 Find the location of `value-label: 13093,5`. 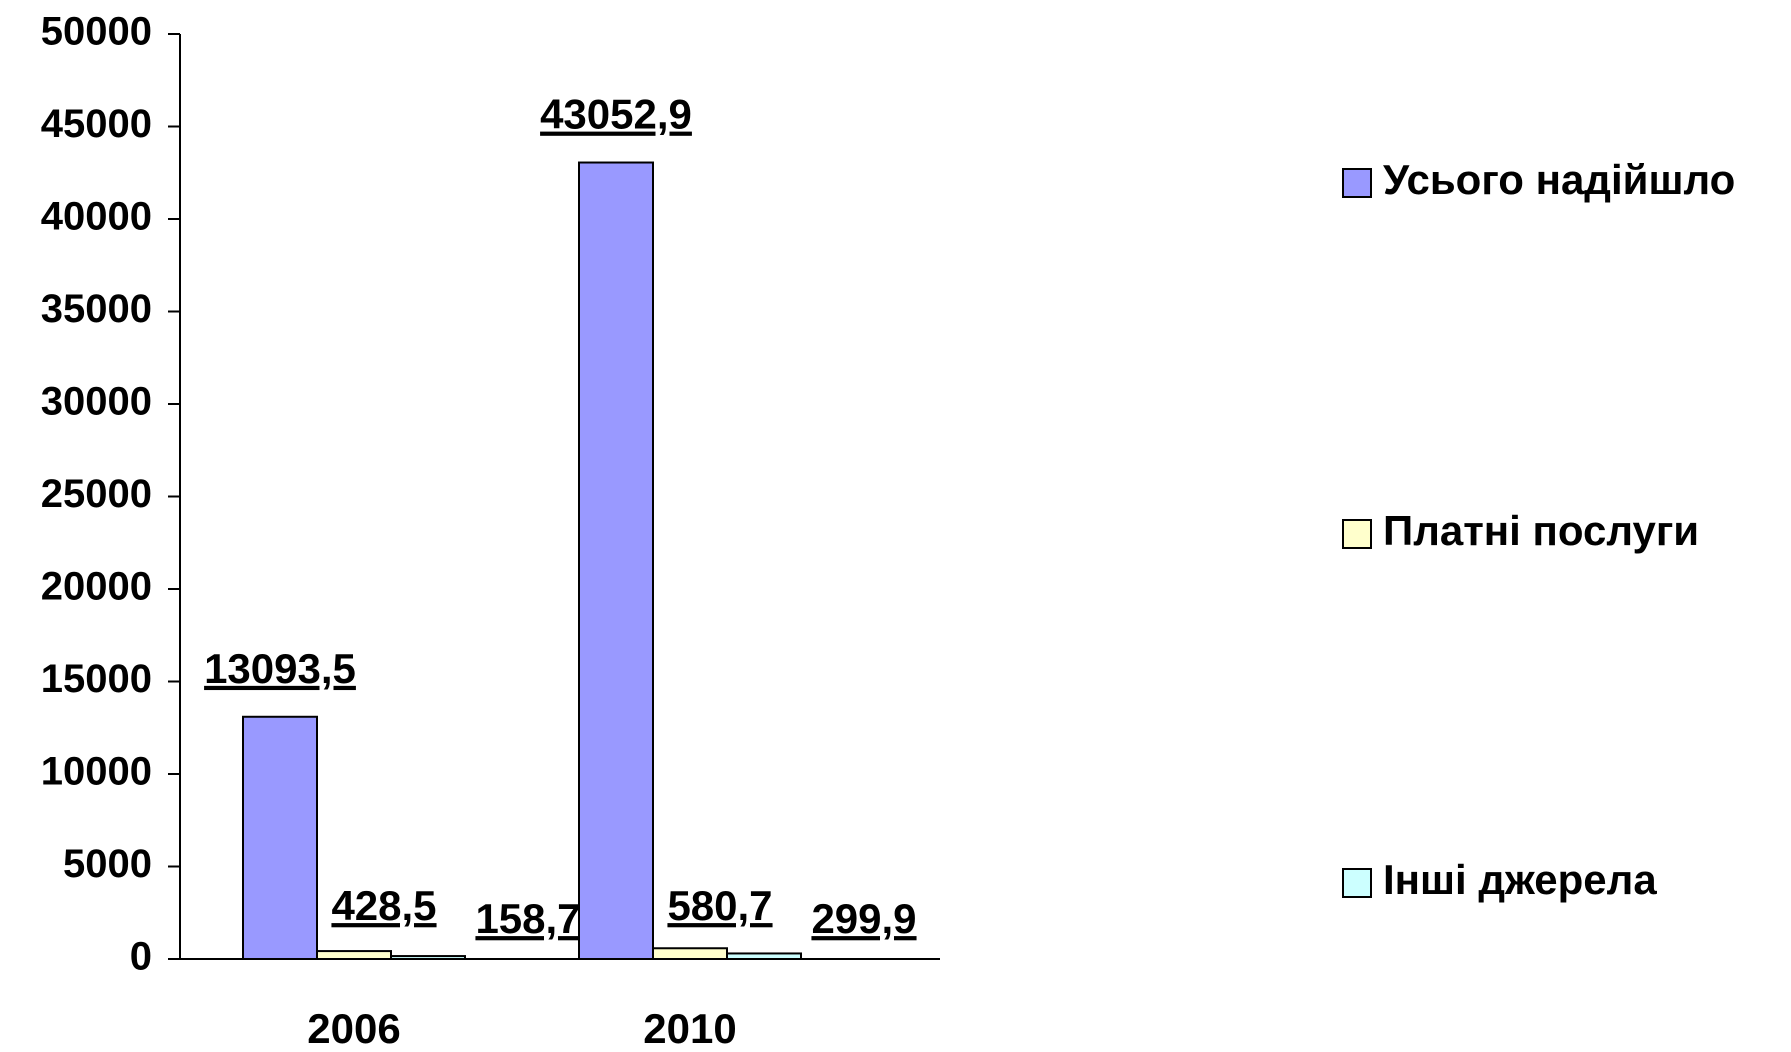

value-label: 13093,5 is located at coordinates (280, 668).